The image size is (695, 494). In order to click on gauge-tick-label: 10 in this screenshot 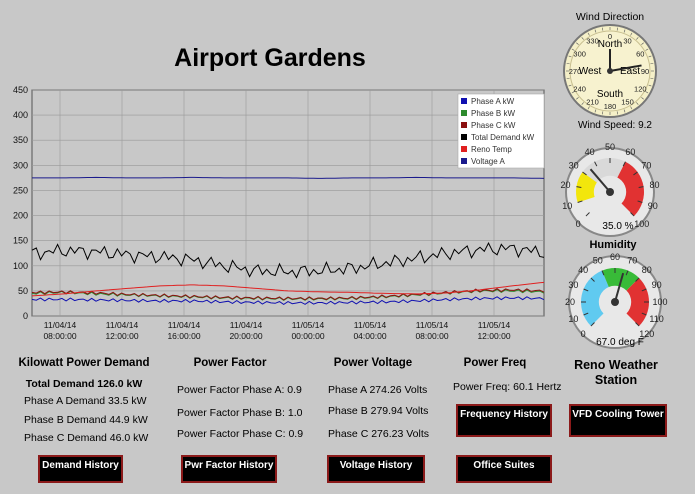, I will do `click(567, 206)`.